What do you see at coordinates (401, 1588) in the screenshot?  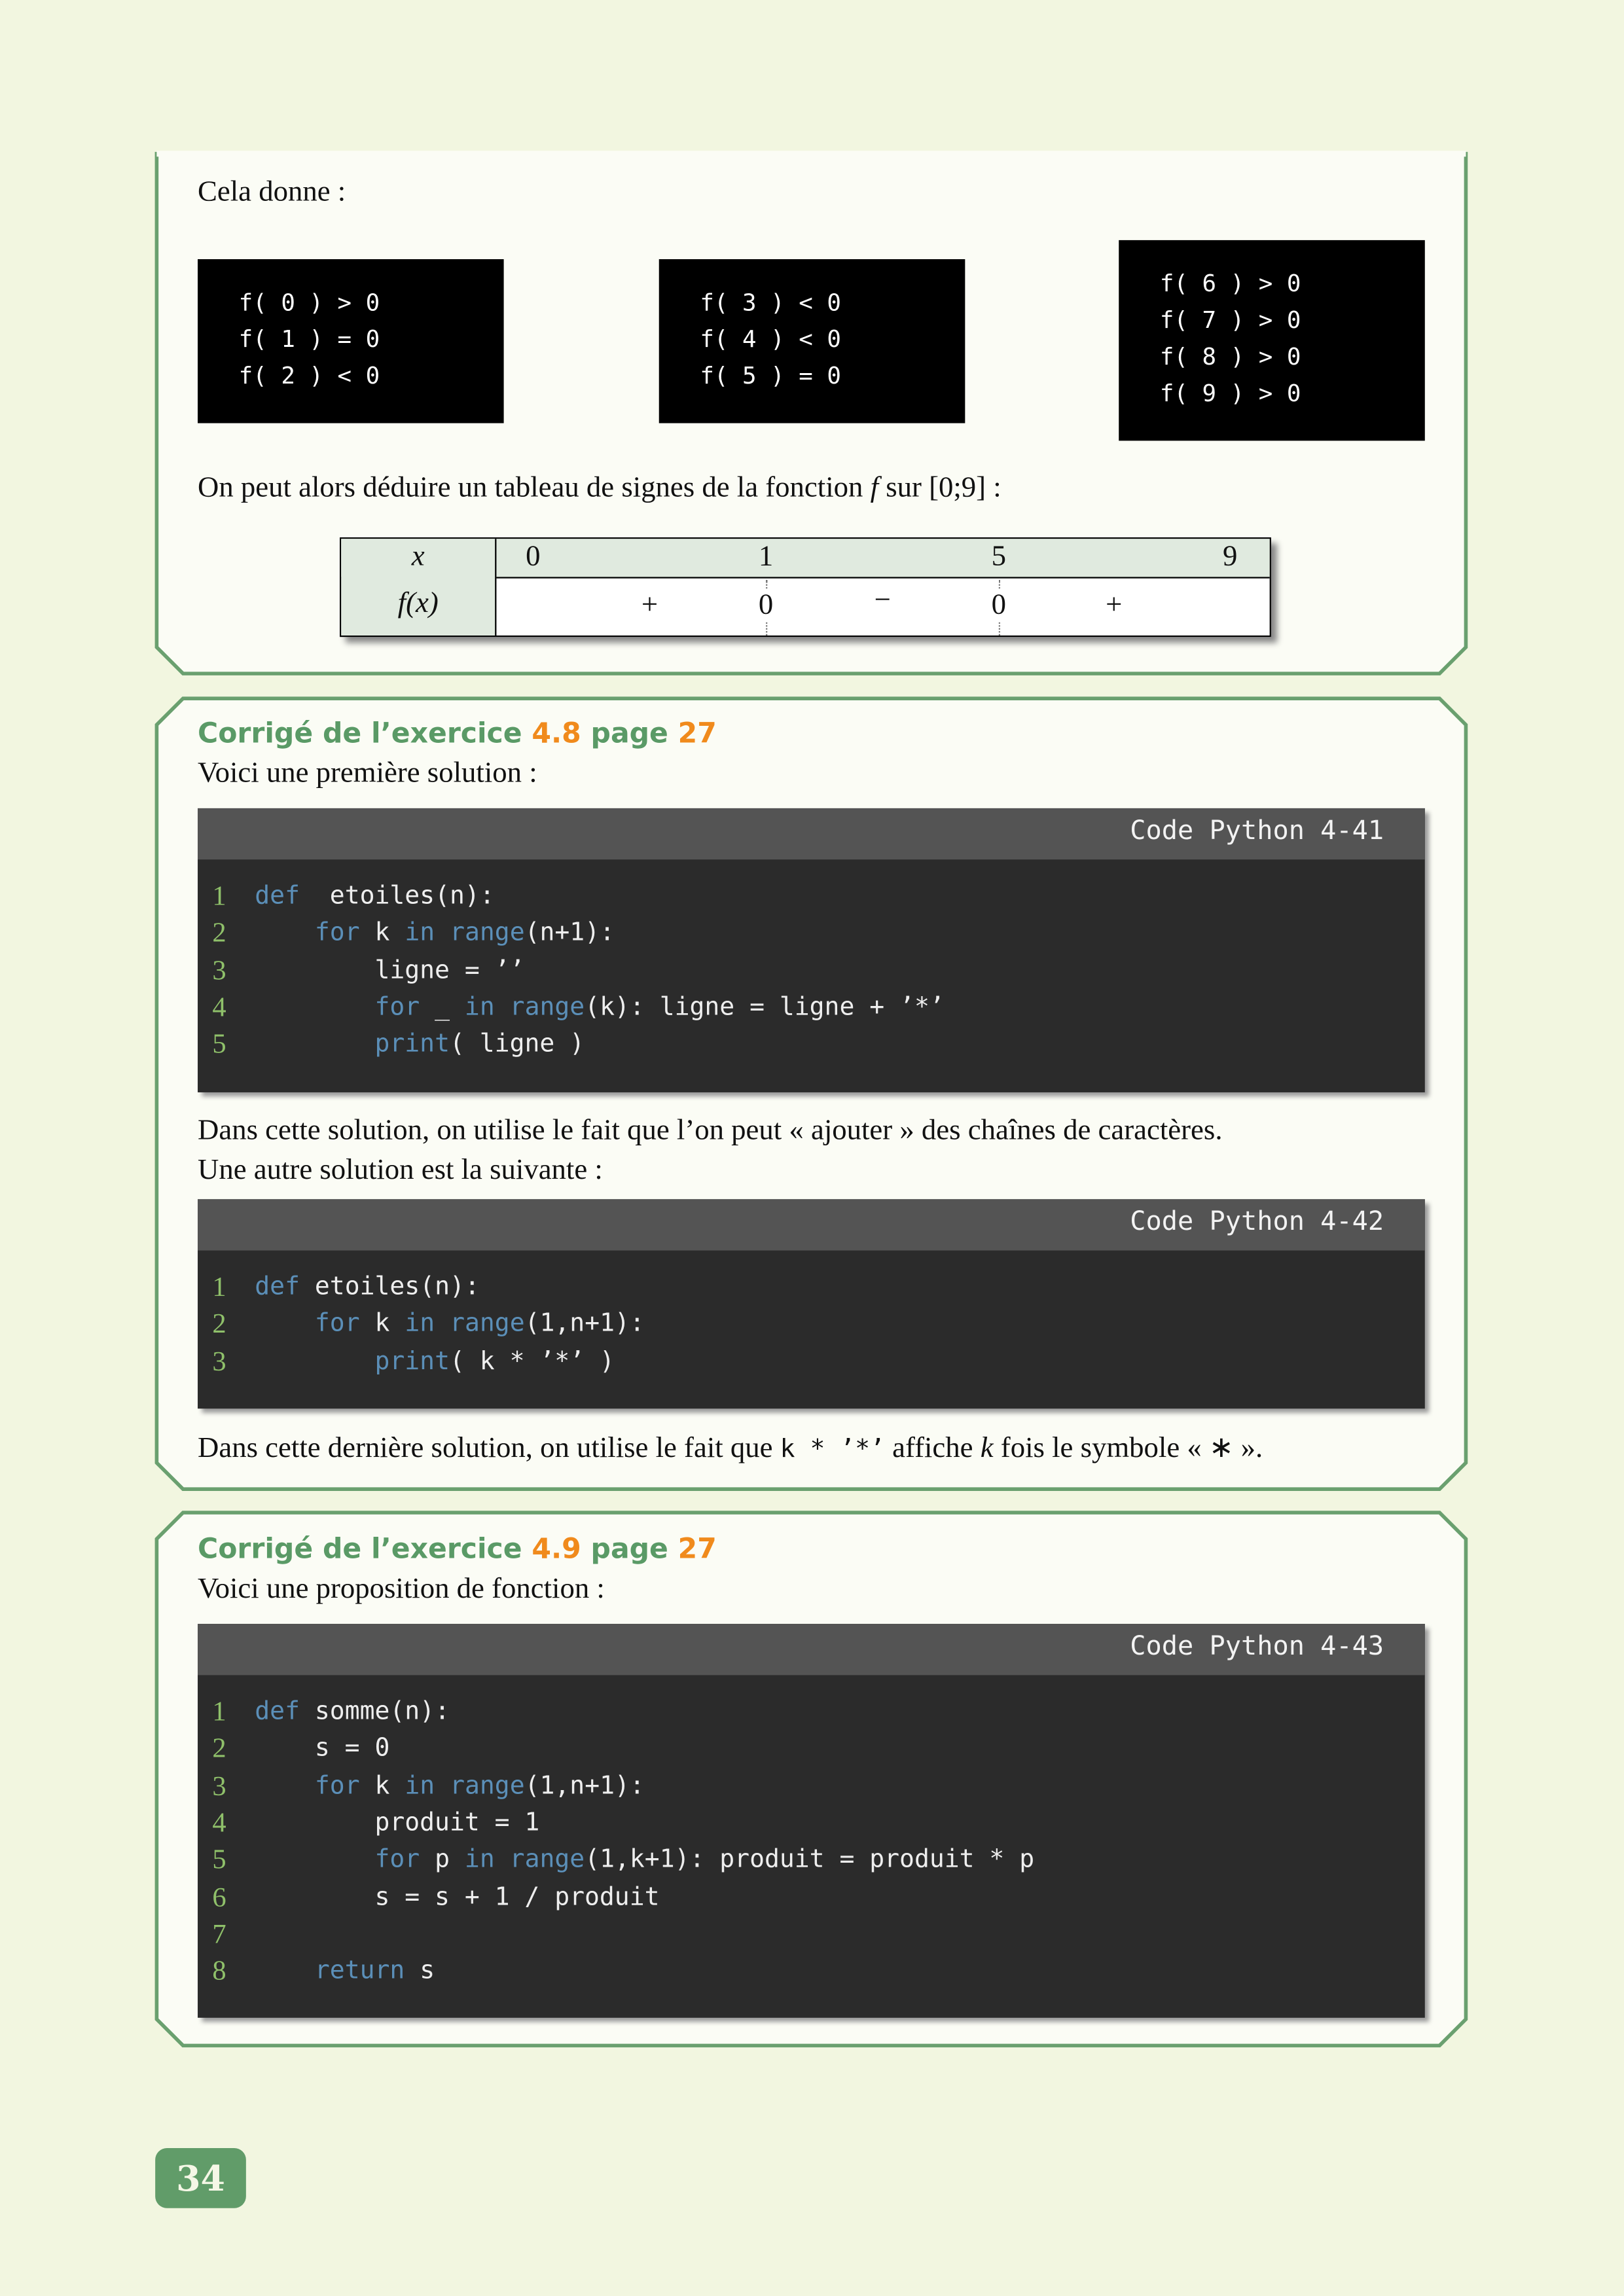 I see `intro-text: Voici une proposition de fonction :` at bounding box center [401, 1588].